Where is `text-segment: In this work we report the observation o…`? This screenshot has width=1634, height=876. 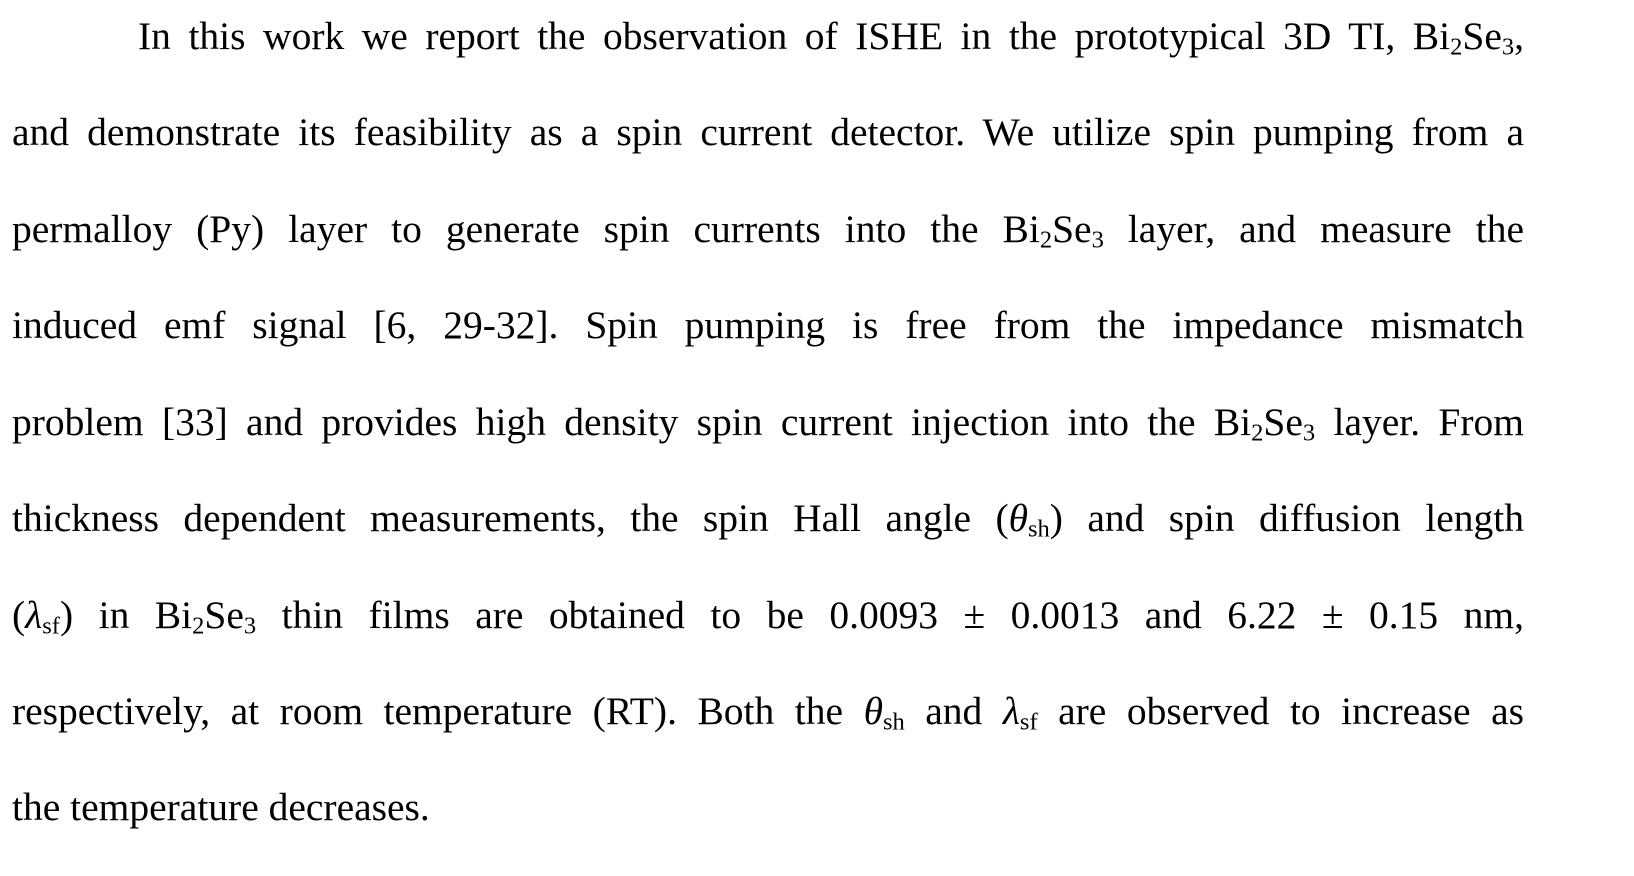
text-segment: In this work we report the observation o… is located at coordinates (794, 36).